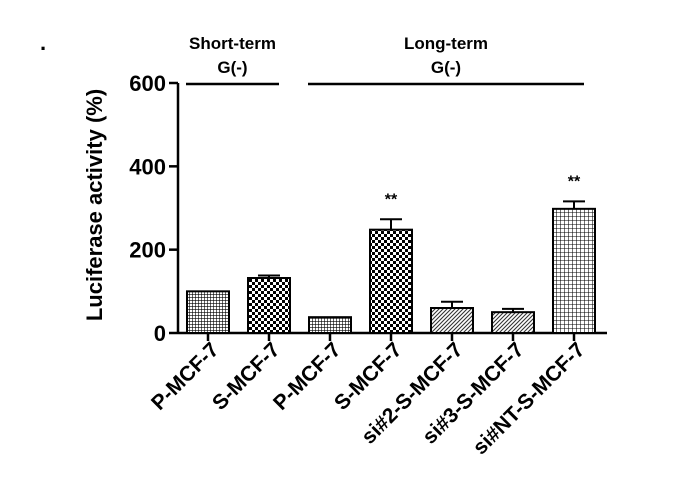  Describe the element at coordinates (232, 43) in the screenshot. I see `group-label-line1: Short-term` at that location.